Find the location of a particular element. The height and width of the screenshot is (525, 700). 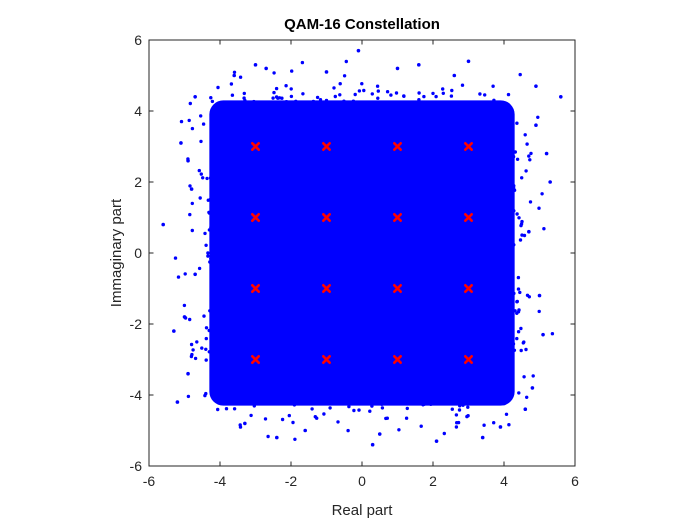

y-tick-label: 6 is located at coordinates (138, 40).